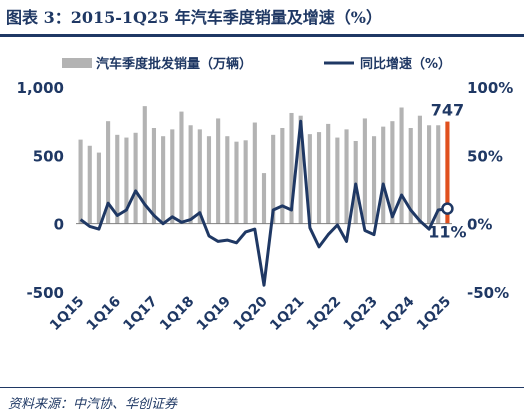  What do you see at coordinates (77, 63) in the screenshot?
I see `legend-bar-swatch` at bounding box center [77, 63].